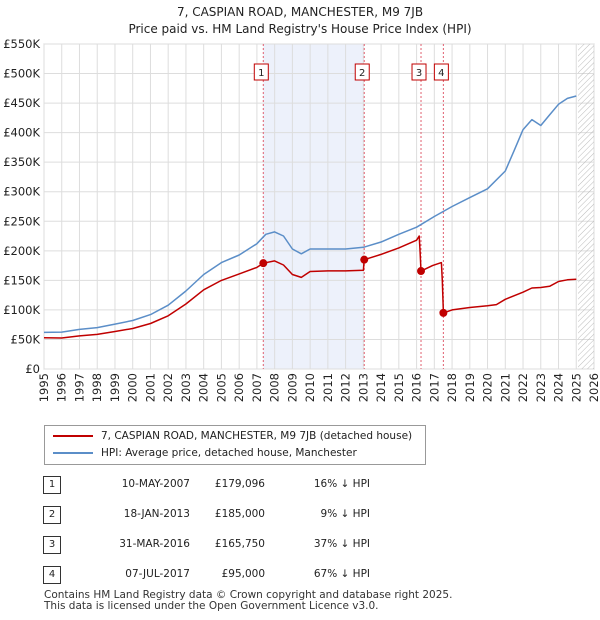 The height and width of the screenshot is (620, 600). What do you see at coordinates (157, 574) in the screenshot?
I see `sale-date: 07-JUL-2017` at bounding box center [157, 574].